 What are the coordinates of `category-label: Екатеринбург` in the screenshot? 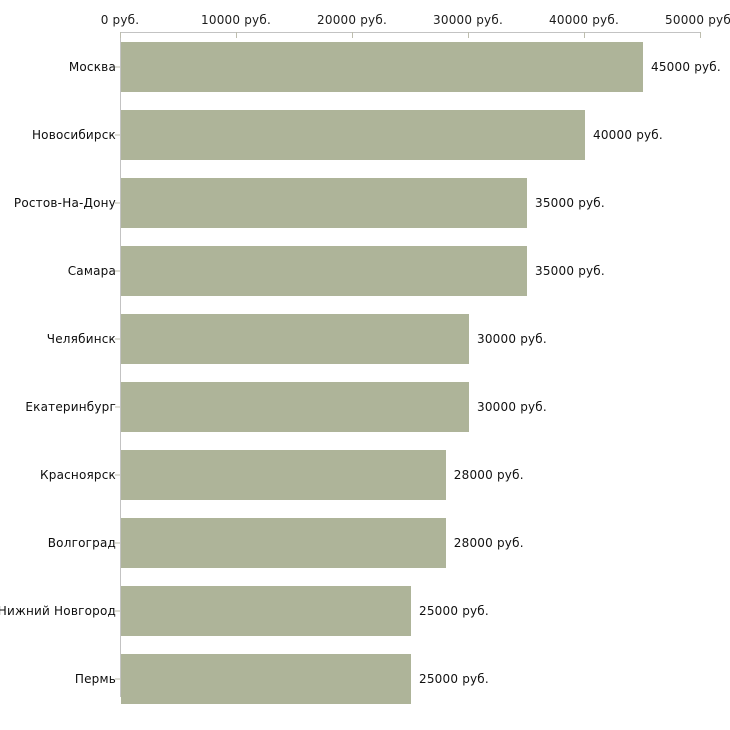 It's located at (70, 407).